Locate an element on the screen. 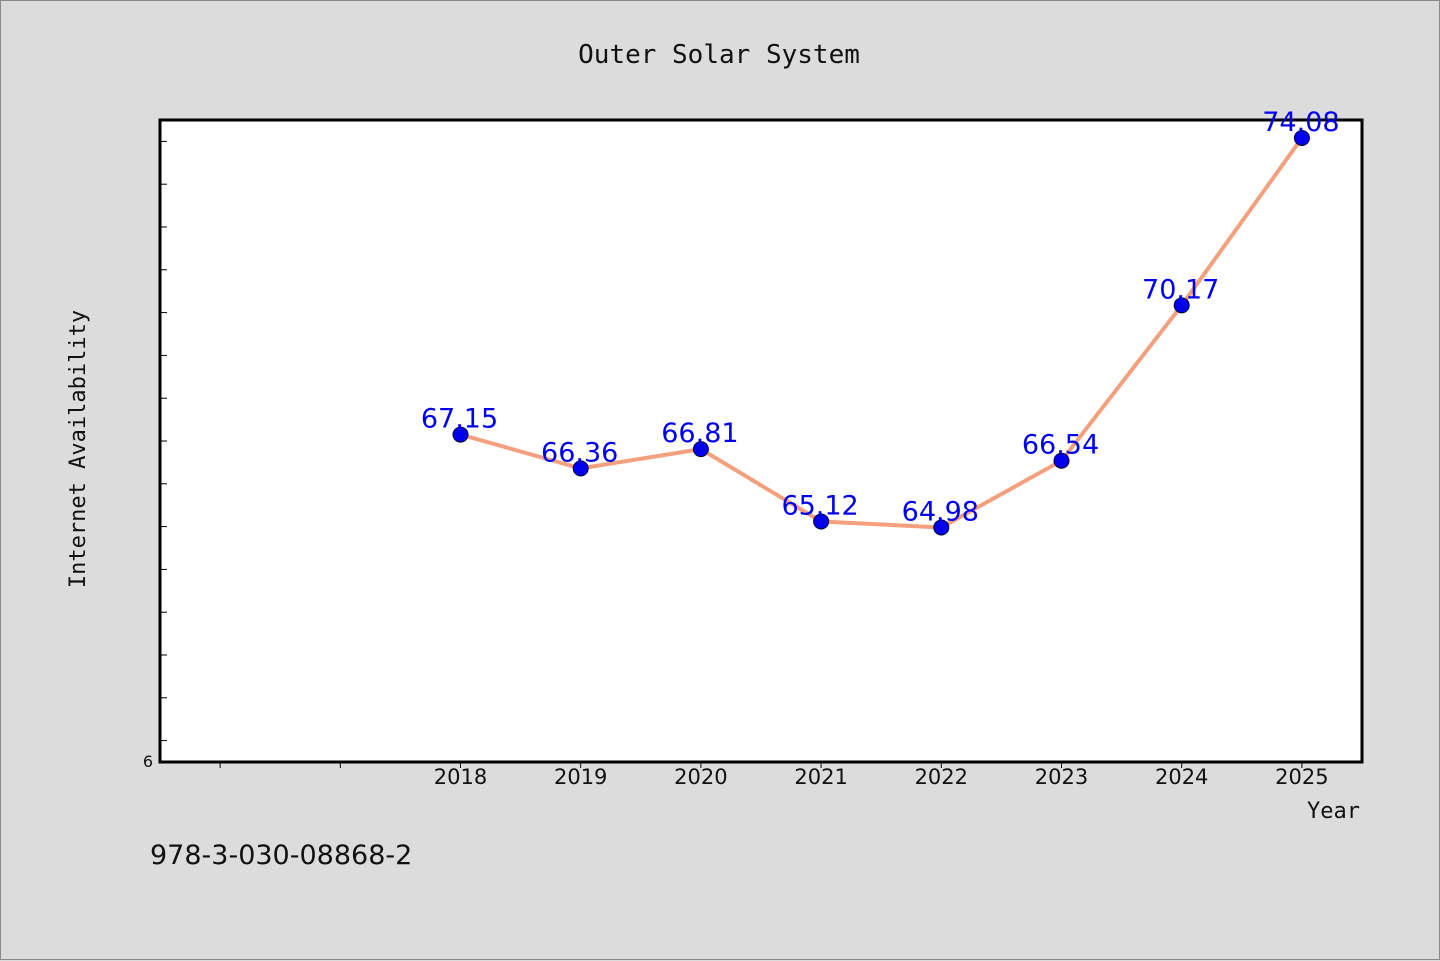  data-point-2025 is located at coordinates (1301, 137).